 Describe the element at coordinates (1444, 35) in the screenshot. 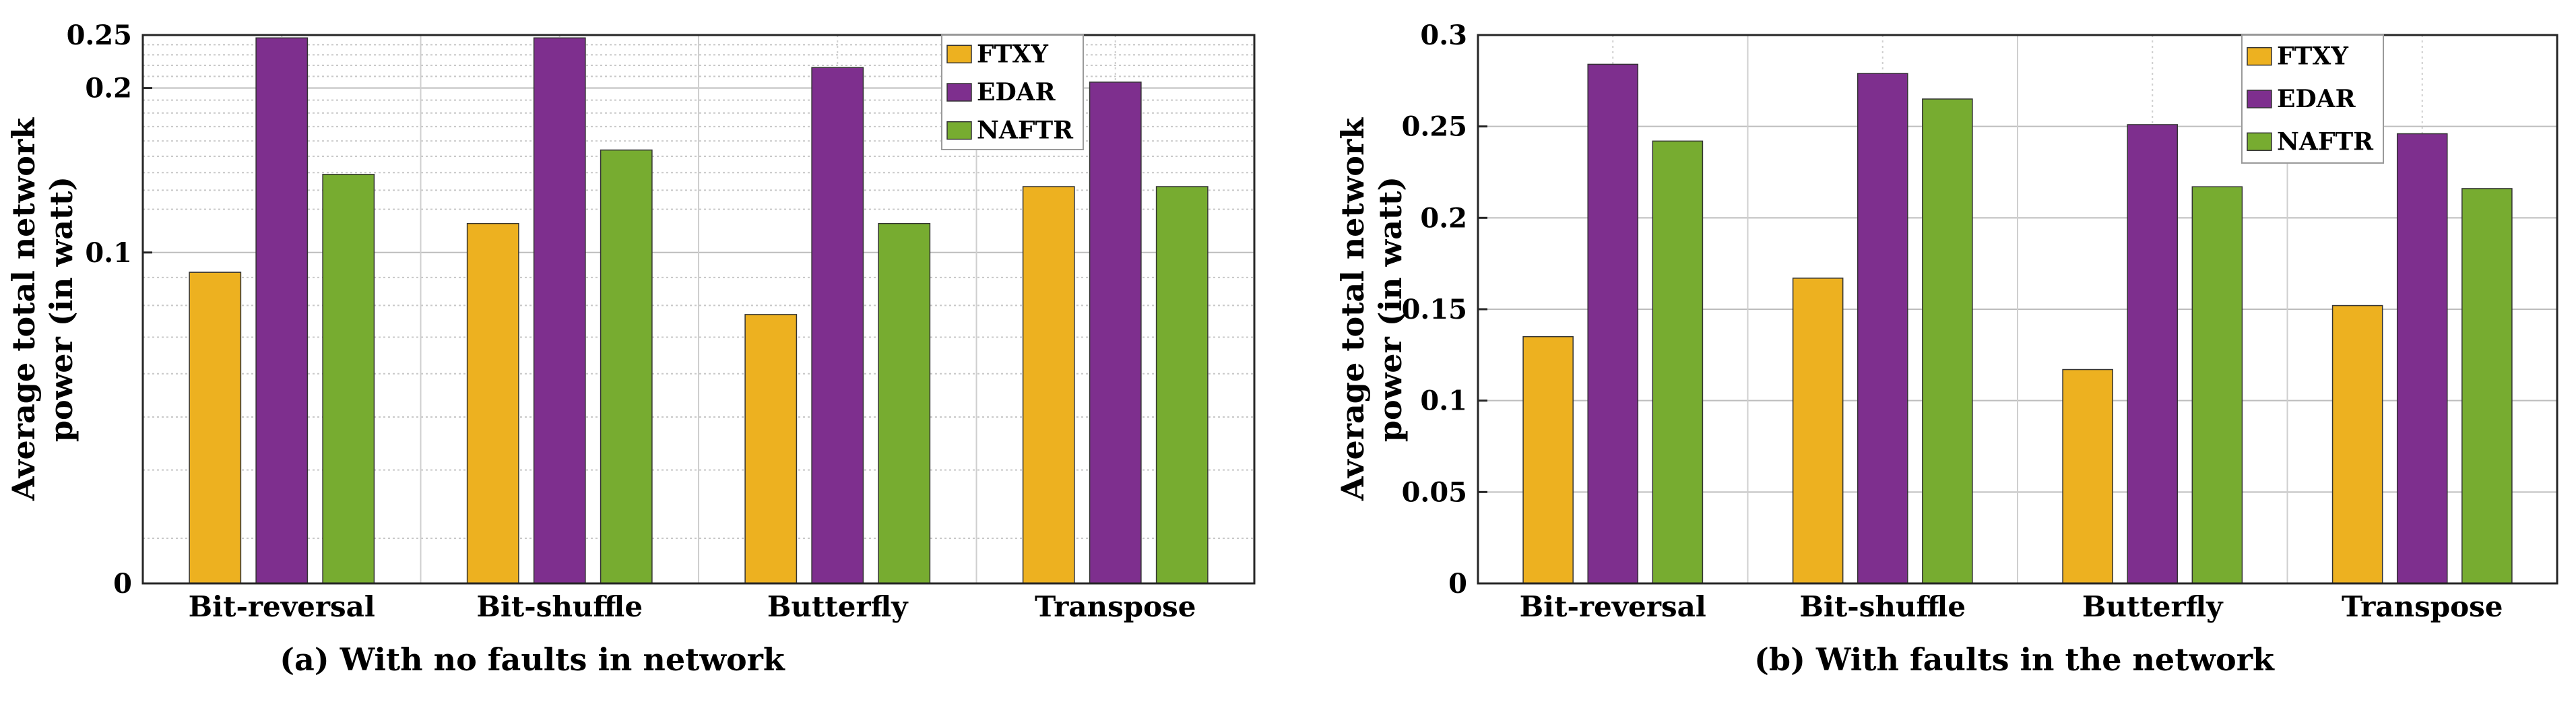

I see `y-tick-label: 0.3` at that location.